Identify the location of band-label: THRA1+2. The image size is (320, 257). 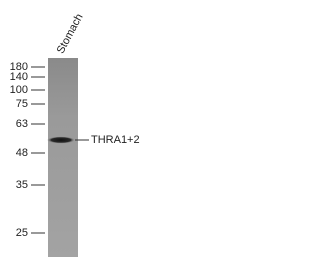
(115, 140).